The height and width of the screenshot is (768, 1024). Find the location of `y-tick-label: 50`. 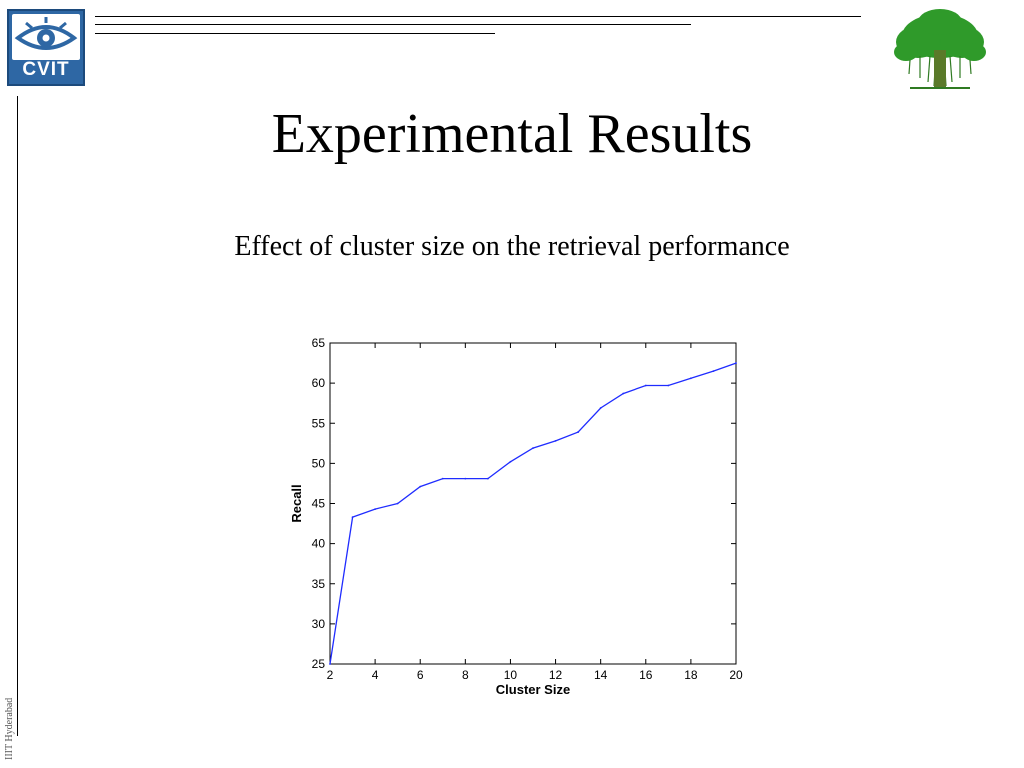

y-tick-label: 50 is located at coordinates (319, 463).